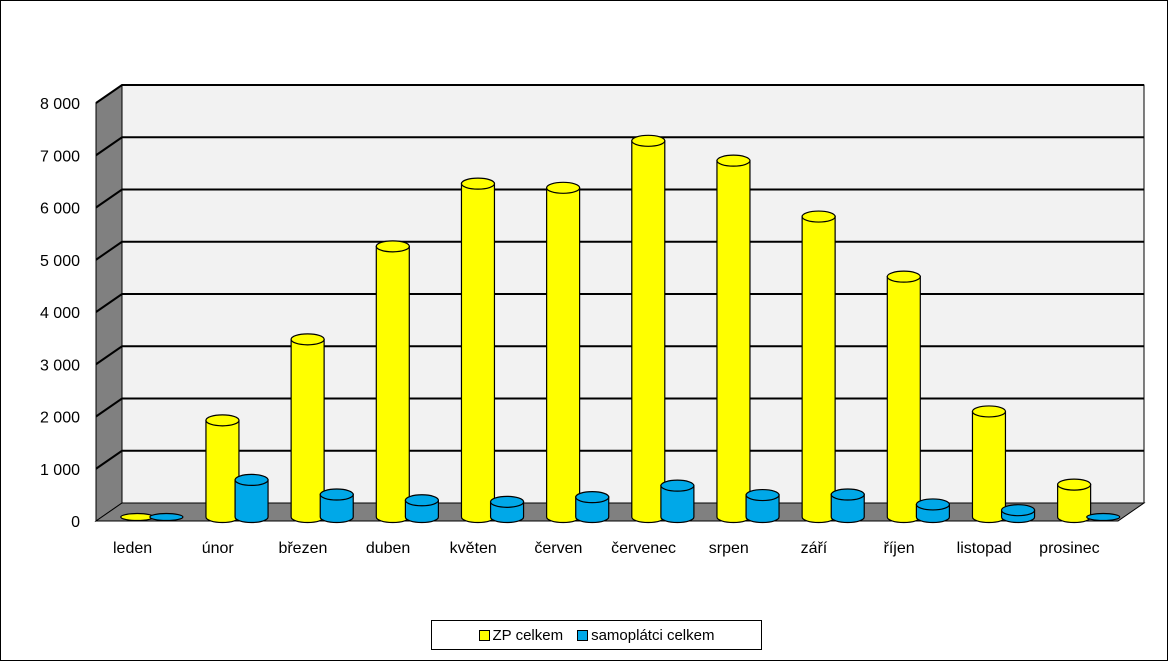 The width and height of the screenshot is (1168, 661). What do you see at coordinates (302, 548) in the screenshot?
I see `x-category-label: březen` at bounding box center [302, 548].